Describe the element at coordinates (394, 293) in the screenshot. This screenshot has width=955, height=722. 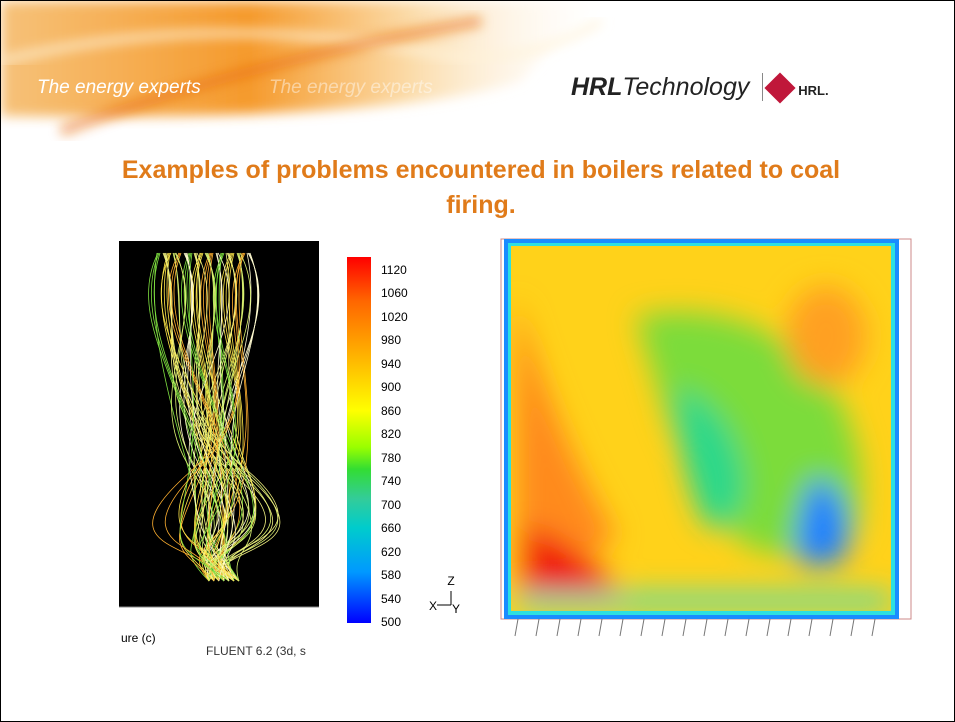
I see `colorbar-label: 1060` at that location.